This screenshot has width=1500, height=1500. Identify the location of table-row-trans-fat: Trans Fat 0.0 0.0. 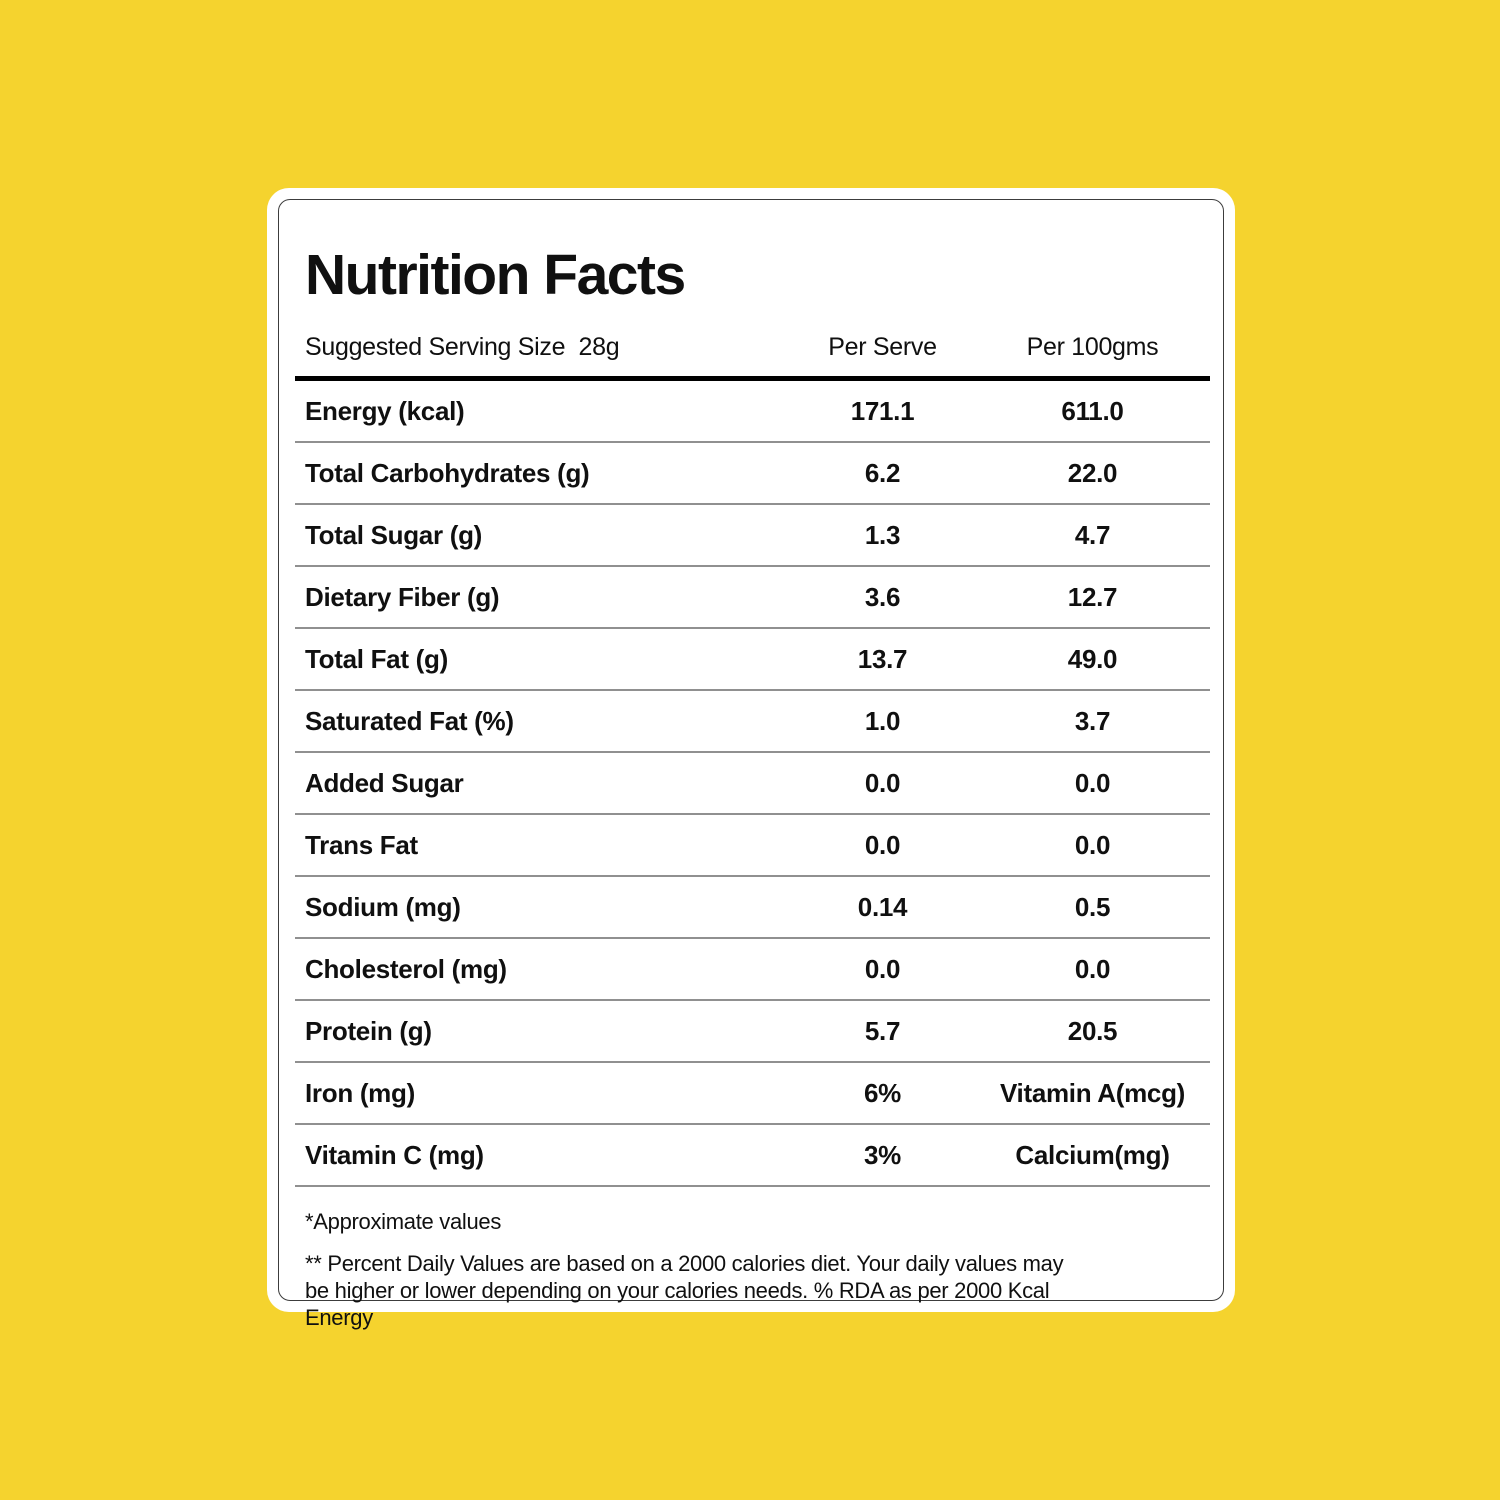
(752, 845).